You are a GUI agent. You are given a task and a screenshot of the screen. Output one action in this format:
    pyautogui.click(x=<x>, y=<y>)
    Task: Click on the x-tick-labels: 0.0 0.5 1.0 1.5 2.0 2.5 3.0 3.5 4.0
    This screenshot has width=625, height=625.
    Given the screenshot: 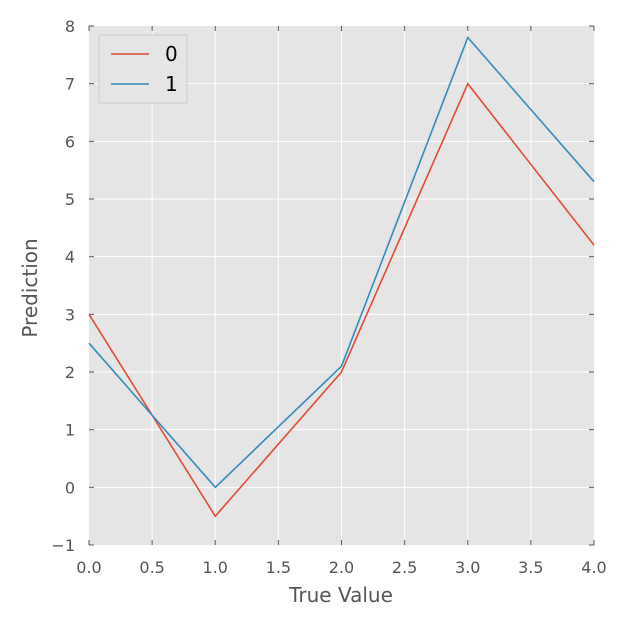 What is the action you would take?
    pyautogui.click(x=341, y=567)
    